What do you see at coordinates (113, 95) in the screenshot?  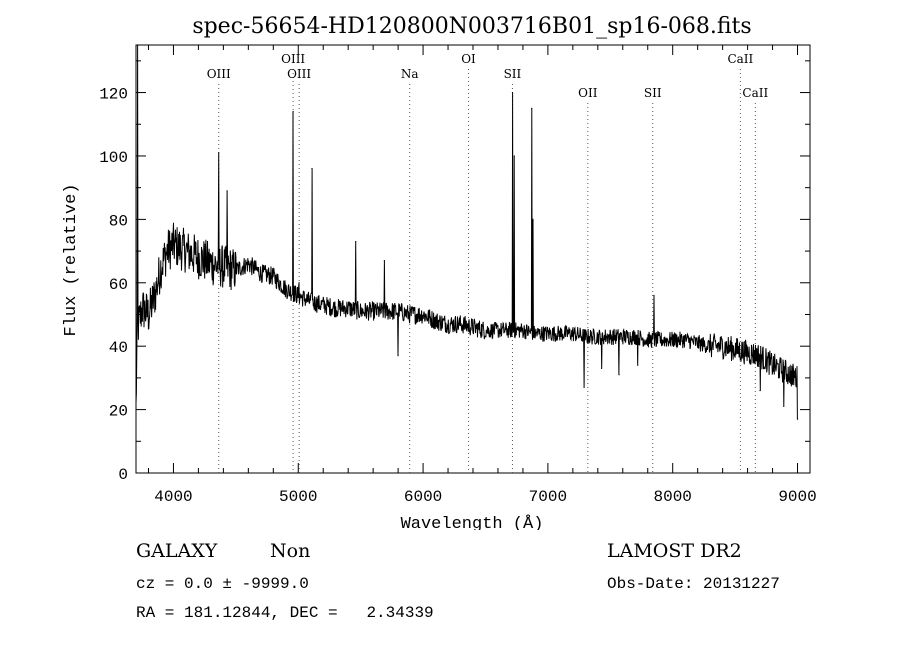 I see `y-tick-label: 120` at bounding box center [113, 95].